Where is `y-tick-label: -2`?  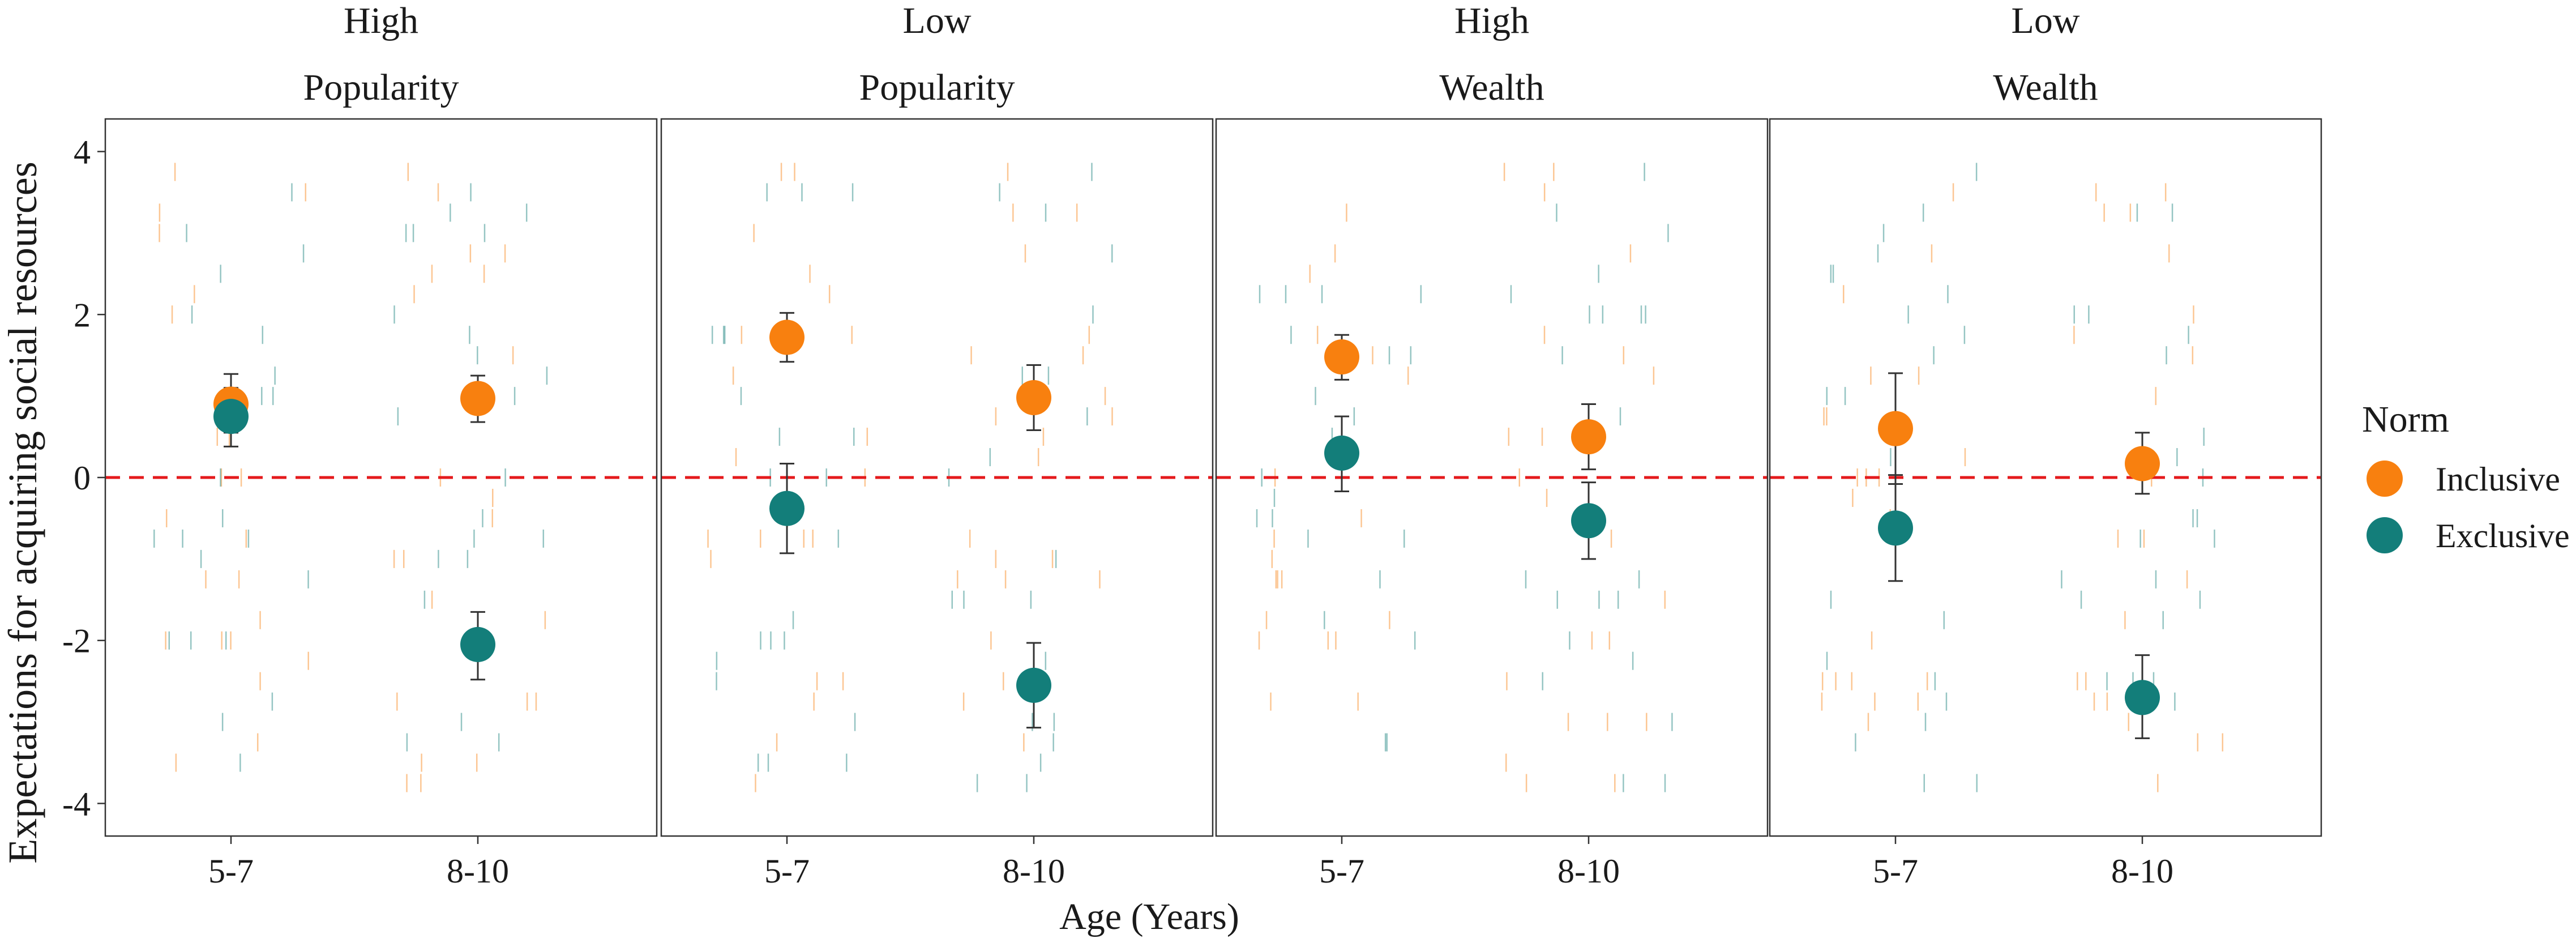 y-tick-label: -2 is located at coordinates (76, 641).